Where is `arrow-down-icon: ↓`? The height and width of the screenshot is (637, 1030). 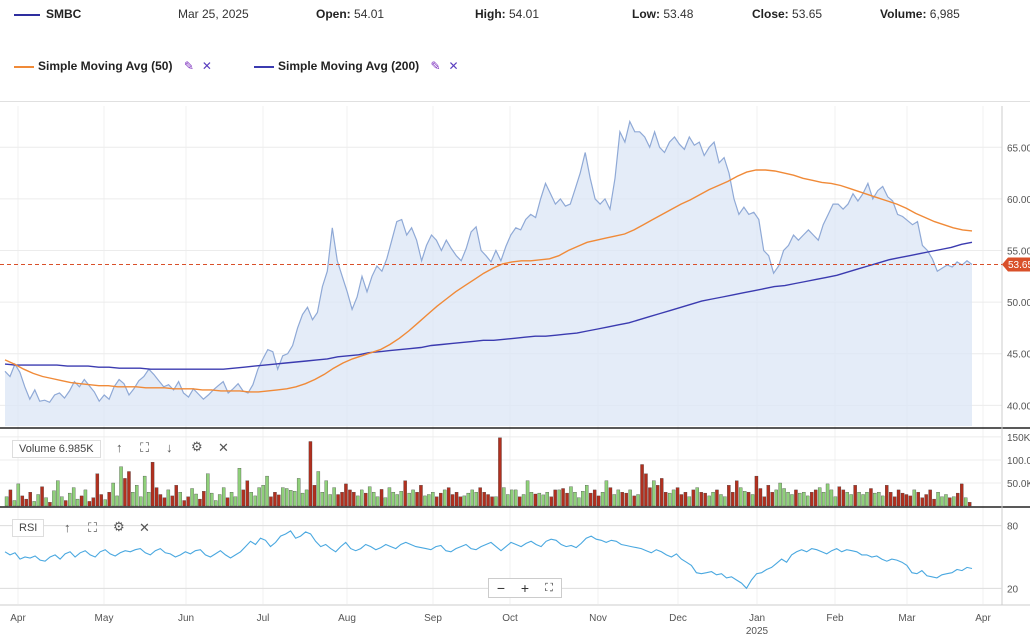 arrow-down-icon: ↓ is located at coordinates (169, 447).